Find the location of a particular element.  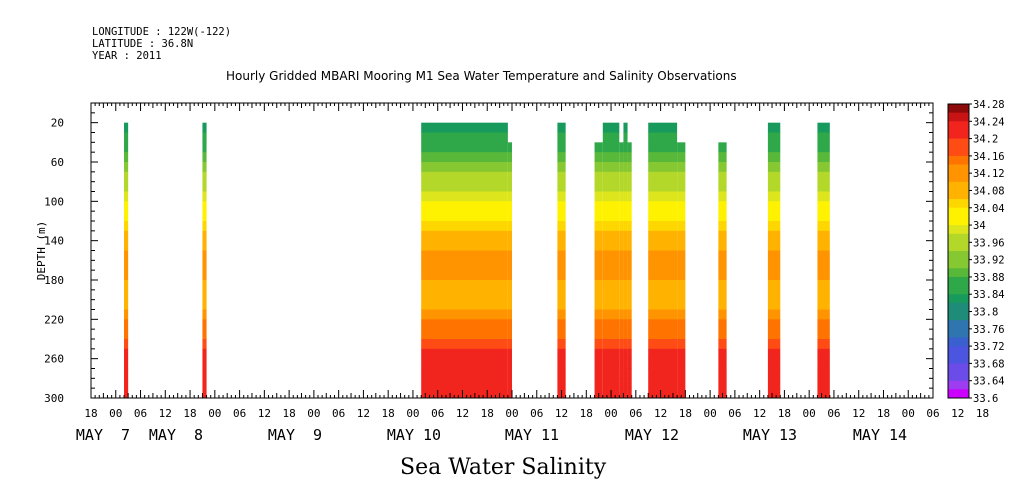

colorbar-label: 34 is located at coordinates (979, 226).